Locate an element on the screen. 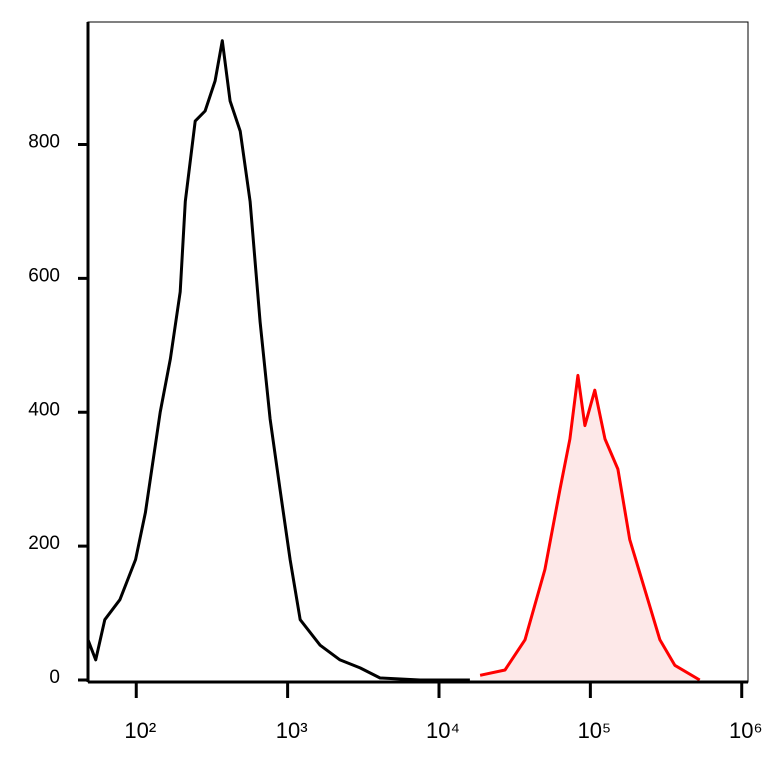 The image size is (772, 760). x-tick-label: 10³ is located at coordinates (292, 730).